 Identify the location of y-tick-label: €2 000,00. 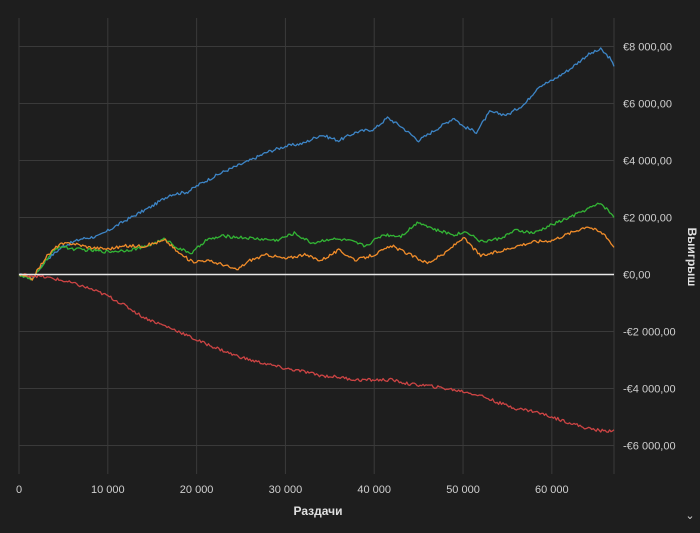
(647, 219).